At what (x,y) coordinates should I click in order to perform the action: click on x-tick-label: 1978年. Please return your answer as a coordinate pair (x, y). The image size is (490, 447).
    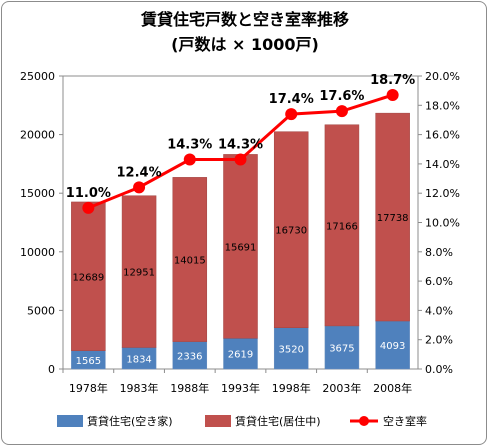
    Looking at the image, I should click on (88, 388).